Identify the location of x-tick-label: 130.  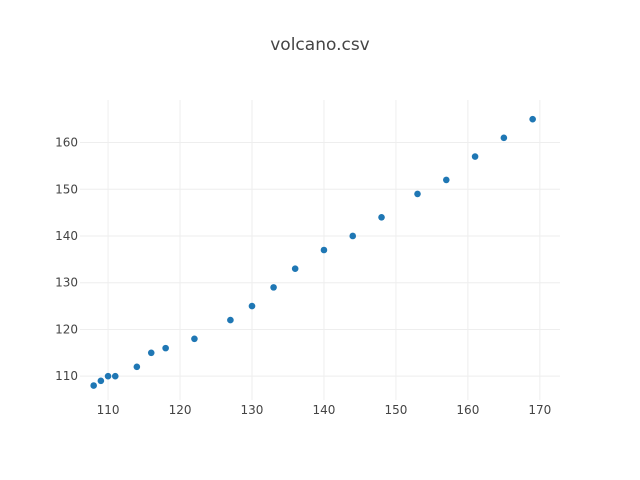
(252, 410).